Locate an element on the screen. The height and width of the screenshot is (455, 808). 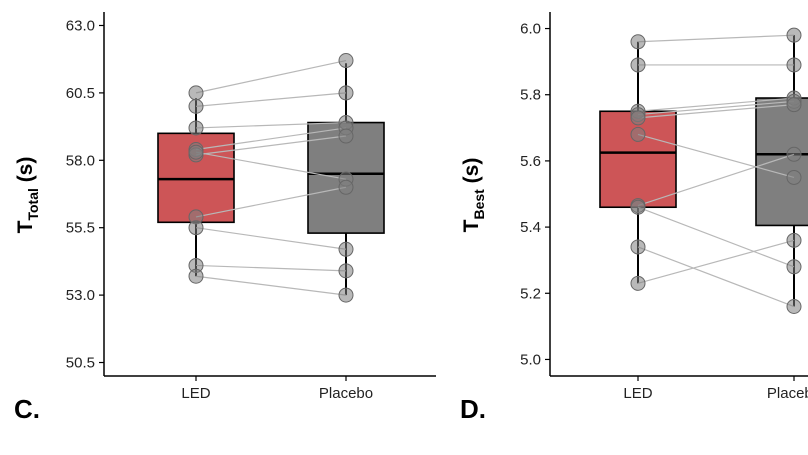
y-tick-label: 5.0 is located at coordinates (530, 359).